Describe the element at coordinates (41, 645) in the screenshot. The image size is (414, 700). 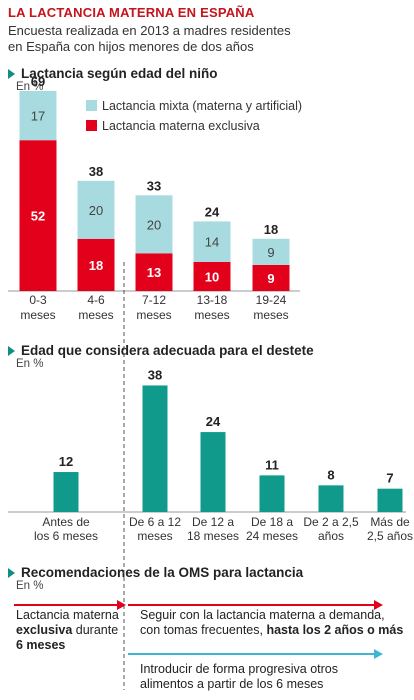
I see `oms-left-line3: 6 meses` at that location.